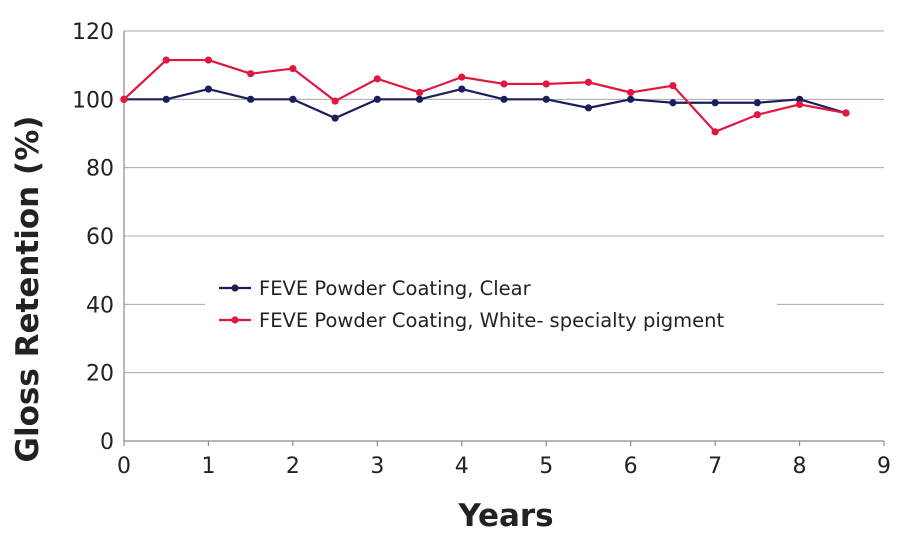  What do you see at coordinates (884, 466) in the screenshot?
I see `x-tick-label: 9` at bounding box center [884, 466].